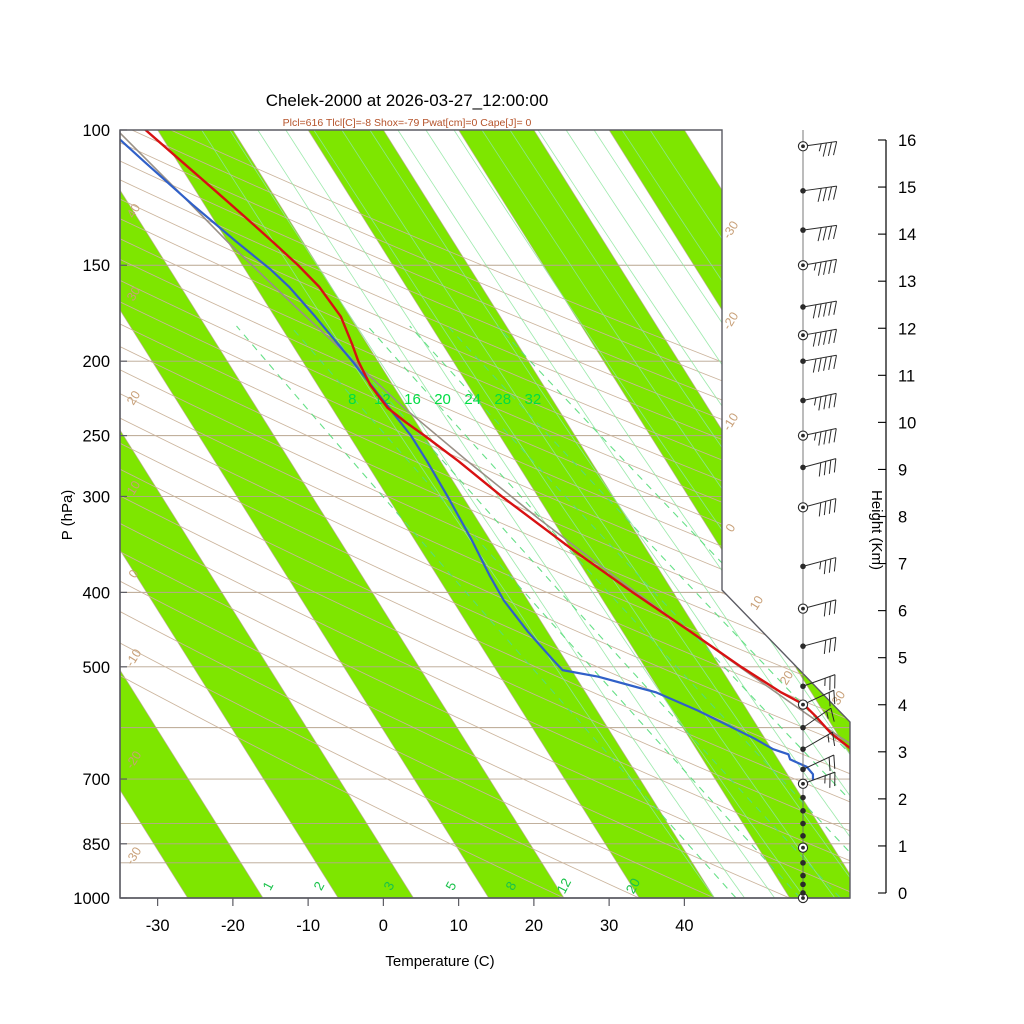 This screenshot has width=1024, height=1024. What do you see at coordinates (533, 399) in the screenshot?
I see `isotherm-label: 32` at bounding box center [533, 399].